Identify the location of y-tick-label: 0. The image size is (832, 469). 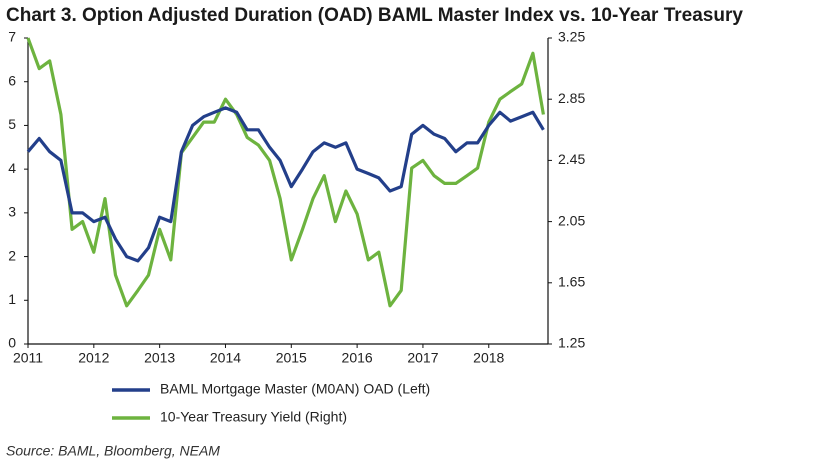
(12, 343).